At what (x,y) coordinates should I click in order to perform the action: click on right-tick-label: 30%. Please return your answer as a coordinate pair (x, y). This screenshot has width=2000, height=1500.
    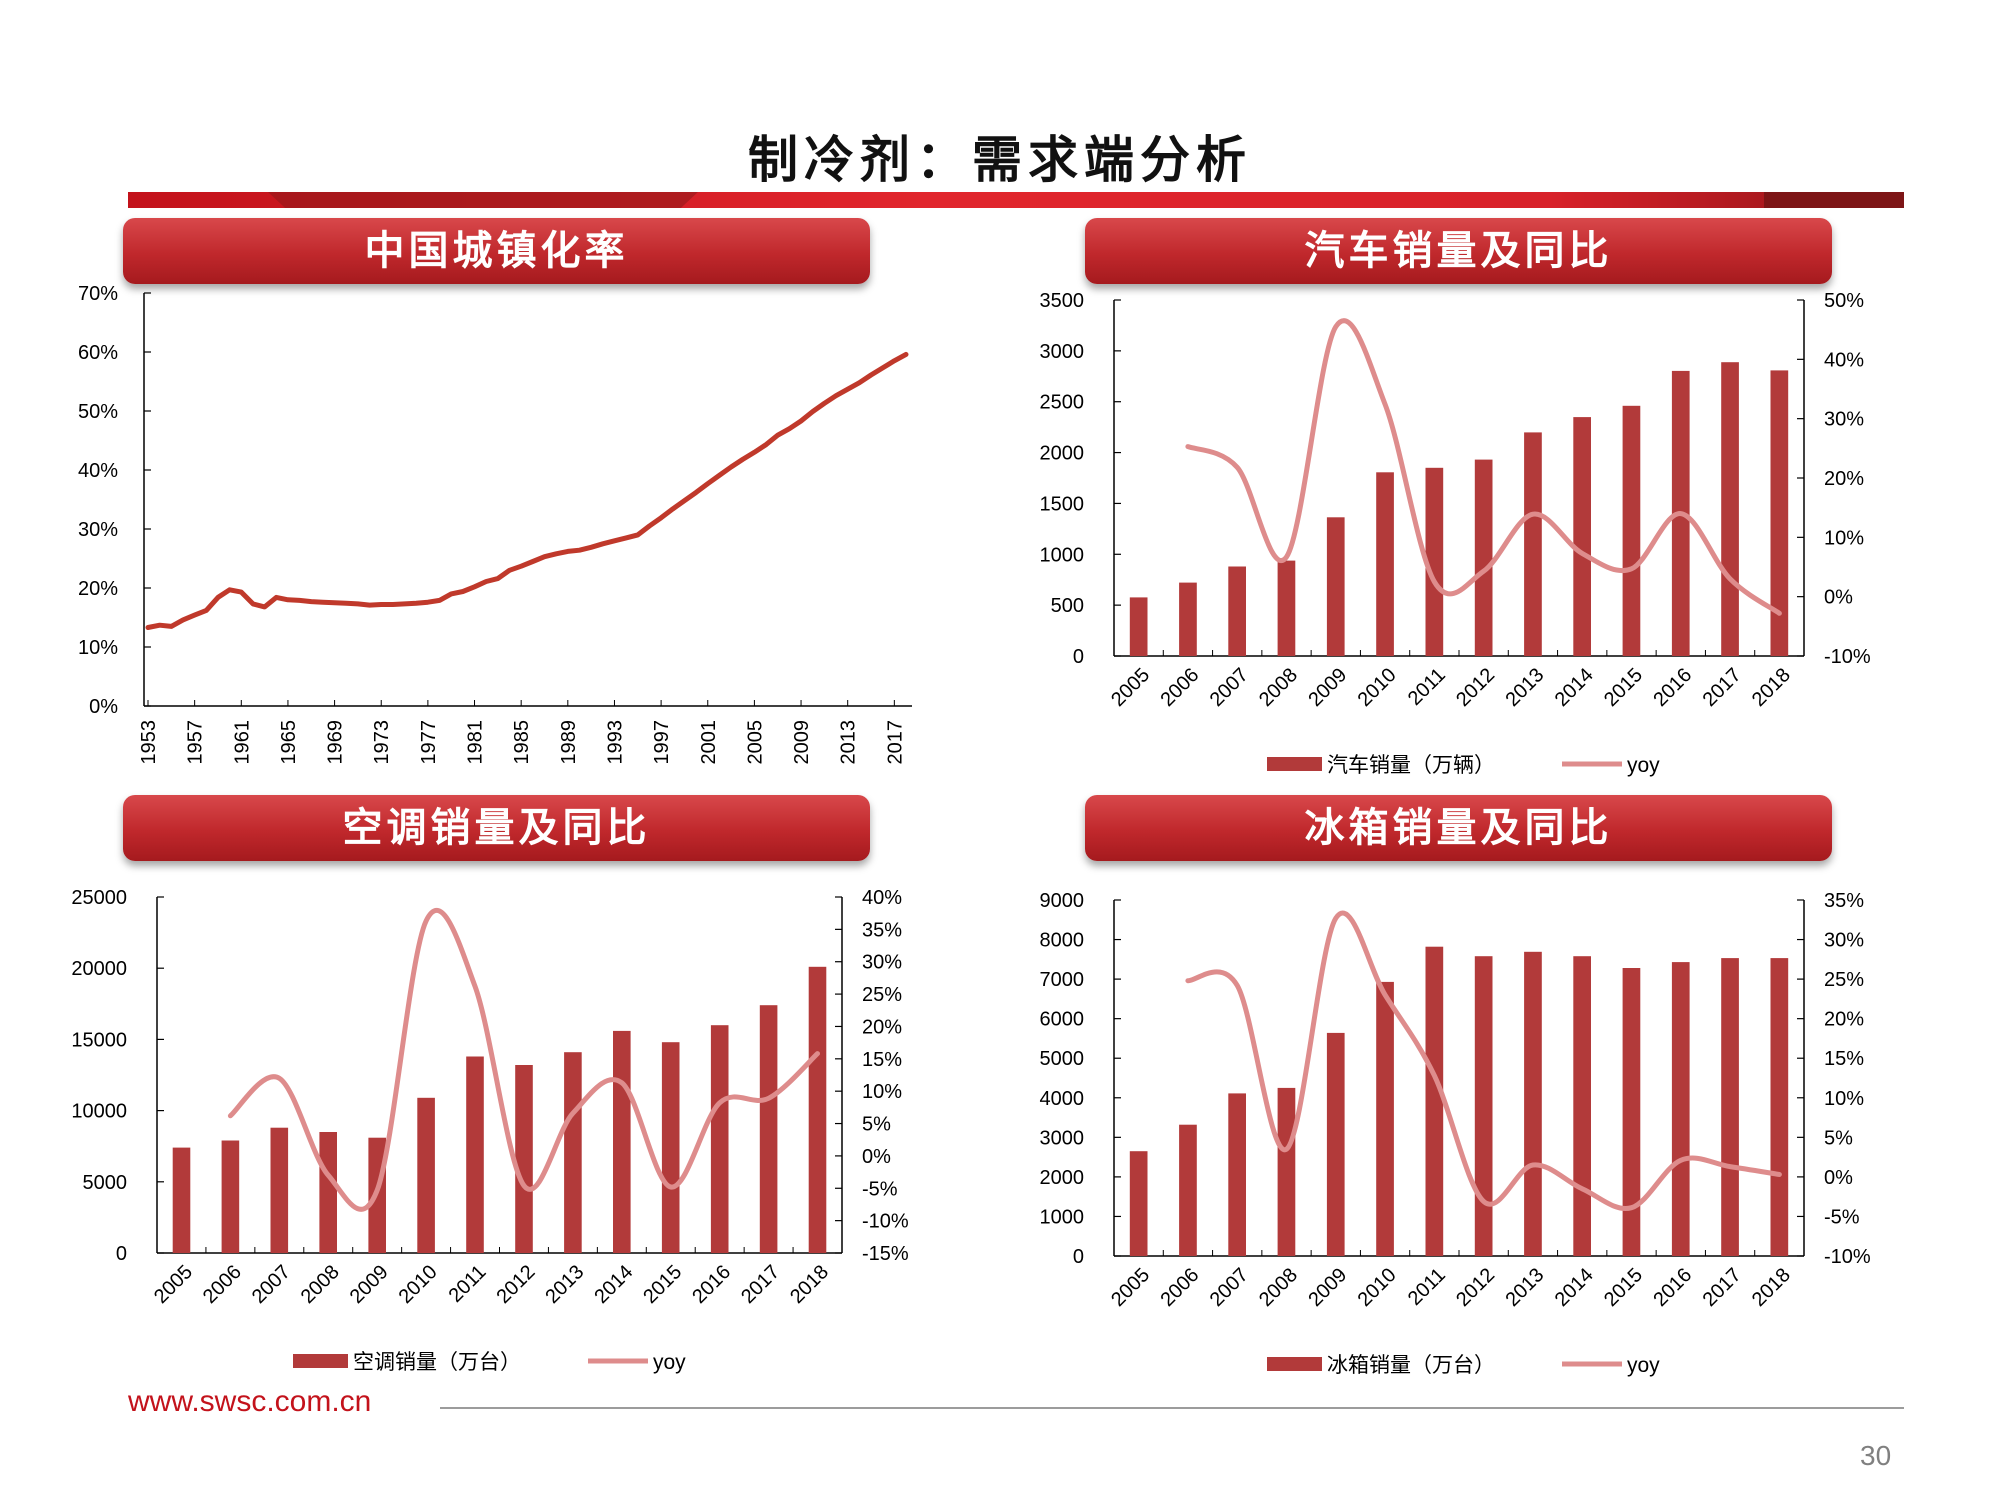
    Looking at the image, I should click on (882, 963).